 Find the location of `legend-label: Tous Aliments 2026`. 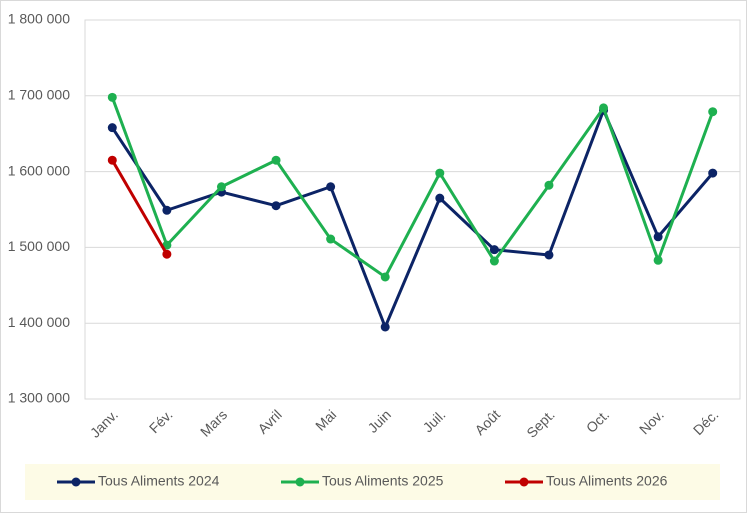

legend-label: Tous Aliments 2026 is located at coordinates (607, 481).